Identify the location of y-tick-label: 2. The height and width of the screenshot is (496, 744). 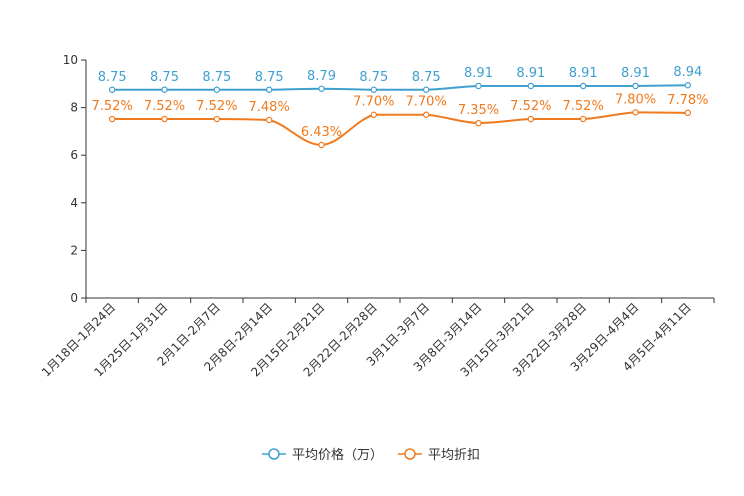
(74, 250).